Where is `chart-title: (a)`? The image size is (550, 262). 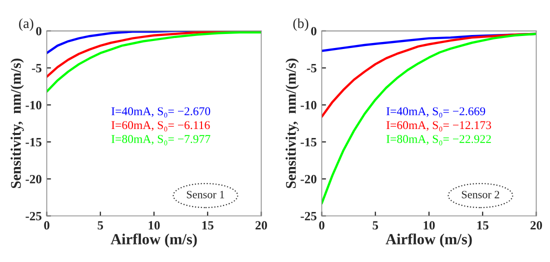 chart-title: (a) is located at coordinates (26, 24).